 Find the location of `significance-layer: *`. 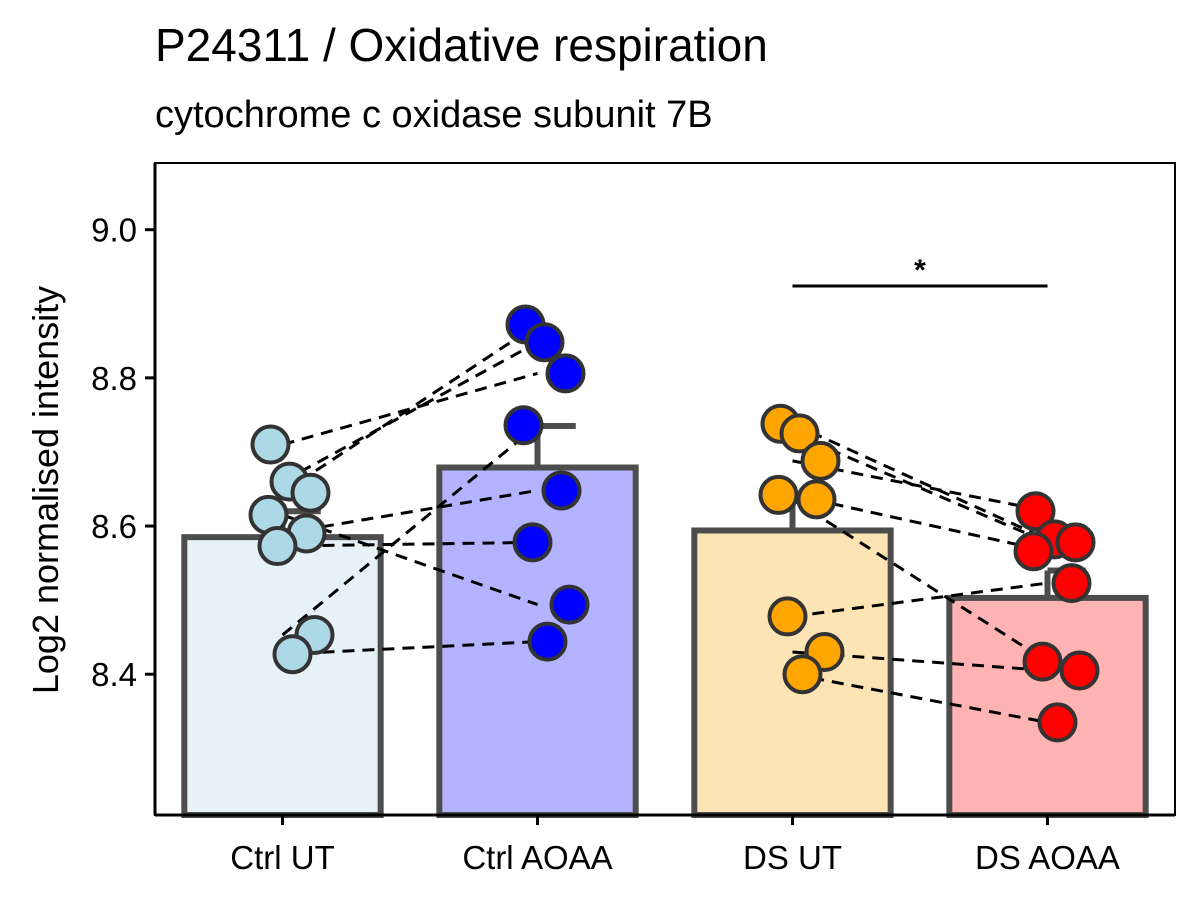

significance-layer: * is located at coordinates (920, 271).